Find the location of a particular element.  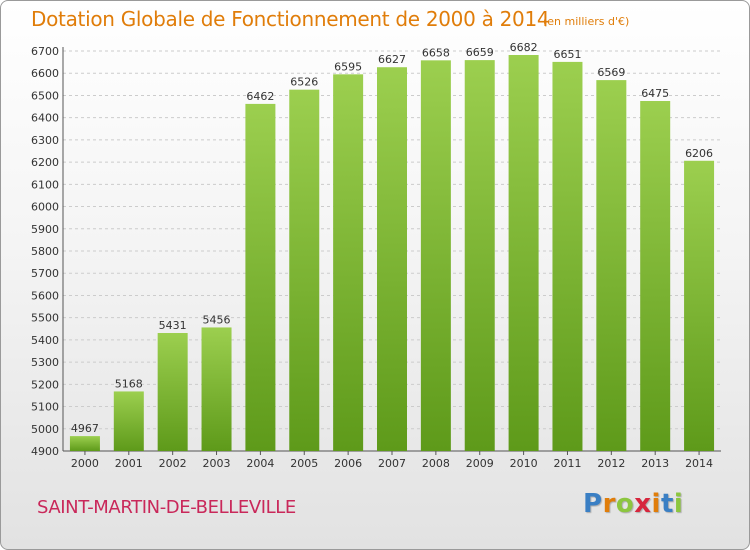

y-tick-label: 5300 is located at coordinates (45, 362).